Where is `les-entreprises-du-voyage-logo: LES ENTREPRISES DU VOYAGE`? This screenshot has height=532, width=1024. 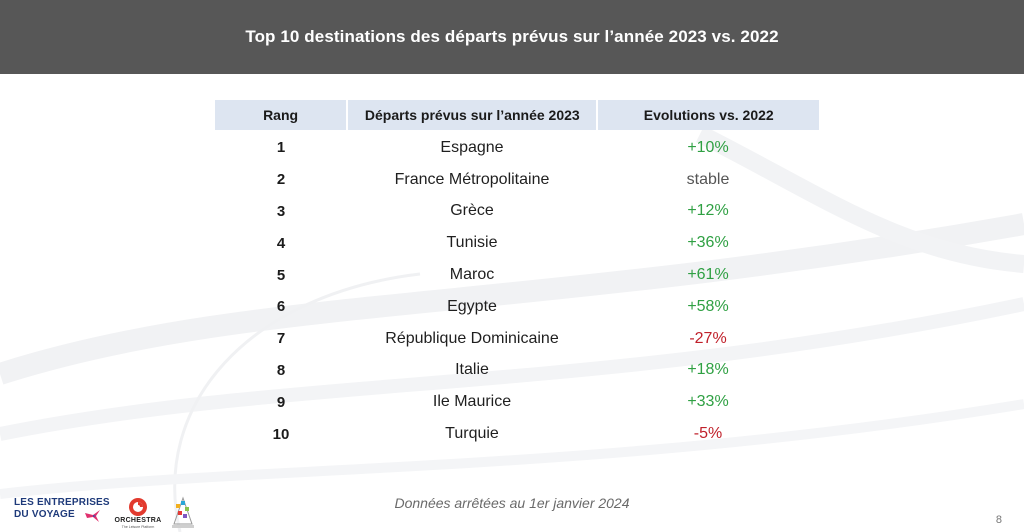 les-entreprises-du-voyage-logo: LES ENTREPRISES DU VOYAGE is located at coordinates (62, 511).